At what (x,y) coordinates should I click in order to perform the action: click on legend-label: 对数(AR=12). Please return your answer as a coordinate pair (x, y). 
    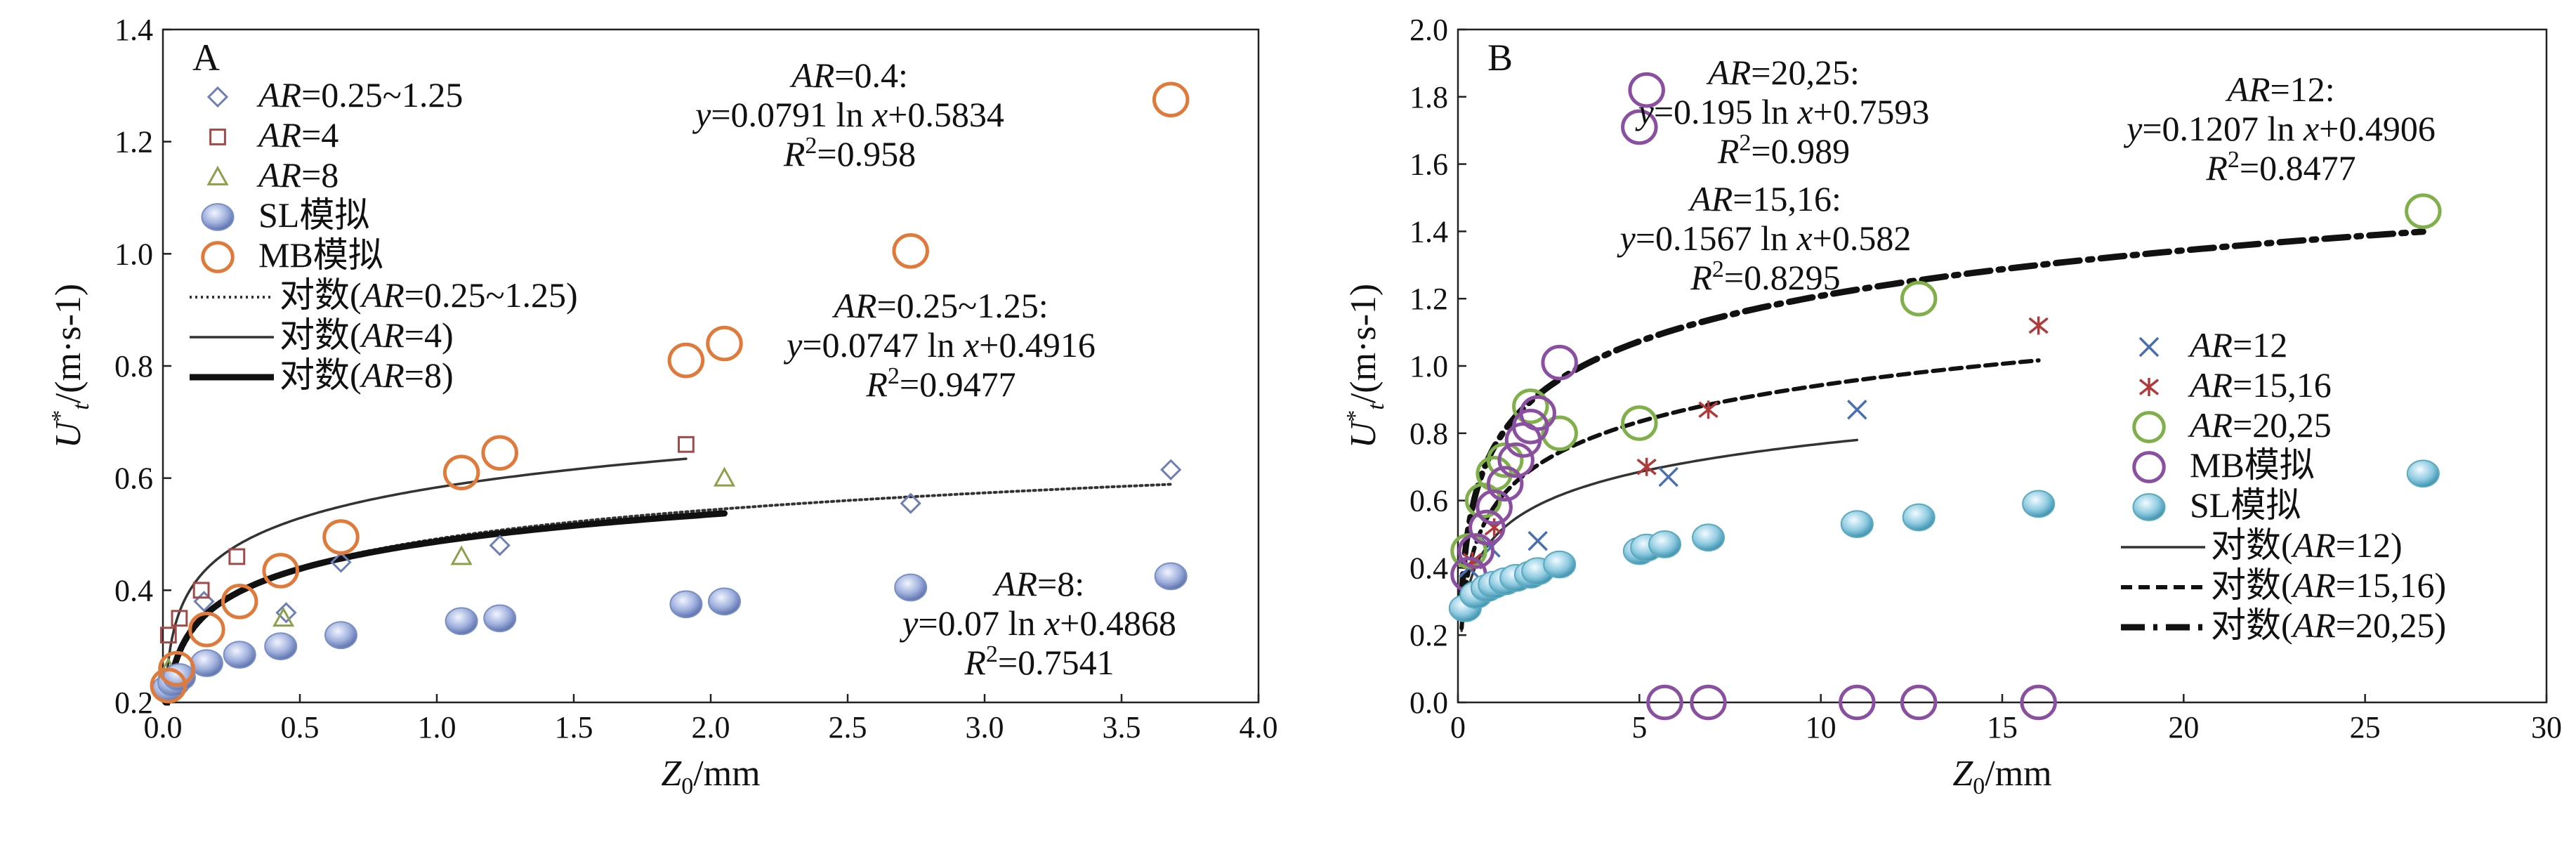
    Looking at the image, I should click on (2307, 545).